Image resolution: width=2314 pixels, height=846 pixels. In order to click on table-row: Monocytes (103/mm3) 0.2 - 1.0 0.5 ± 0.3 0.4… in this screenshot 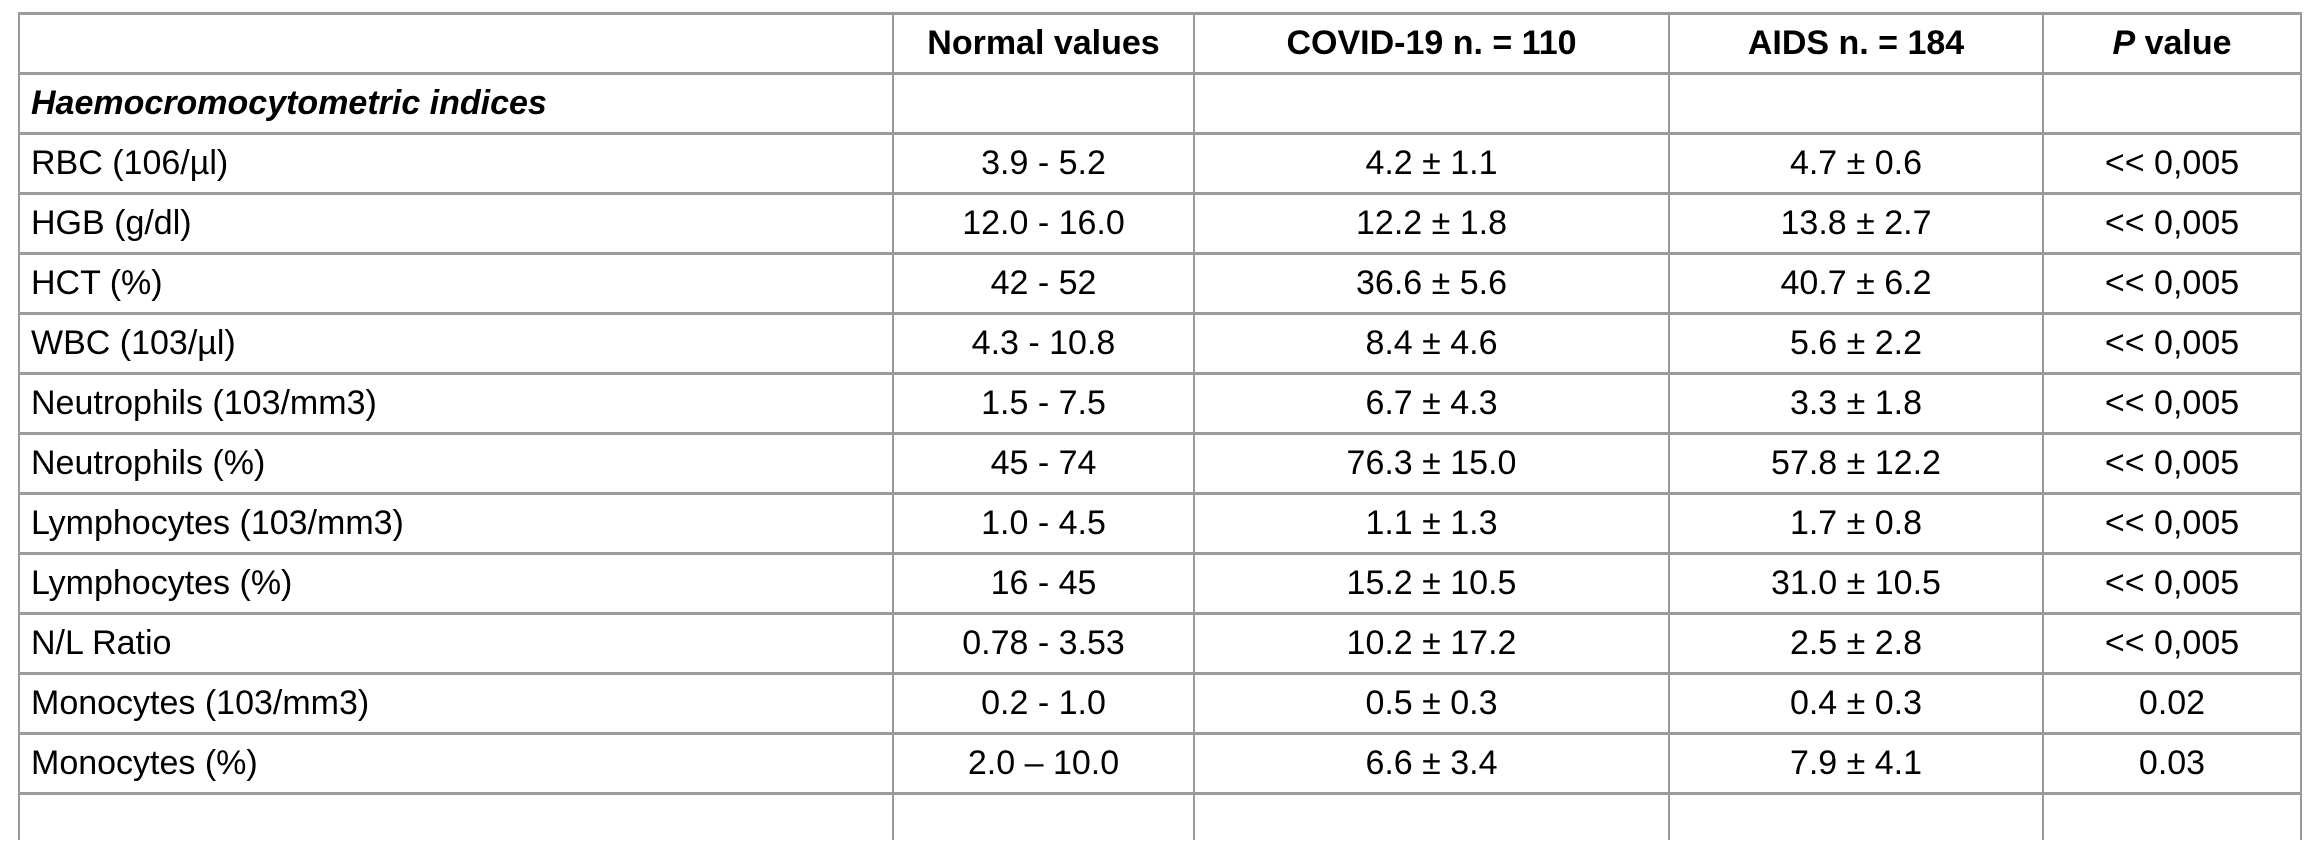, I will do `click(1160, 703)`.